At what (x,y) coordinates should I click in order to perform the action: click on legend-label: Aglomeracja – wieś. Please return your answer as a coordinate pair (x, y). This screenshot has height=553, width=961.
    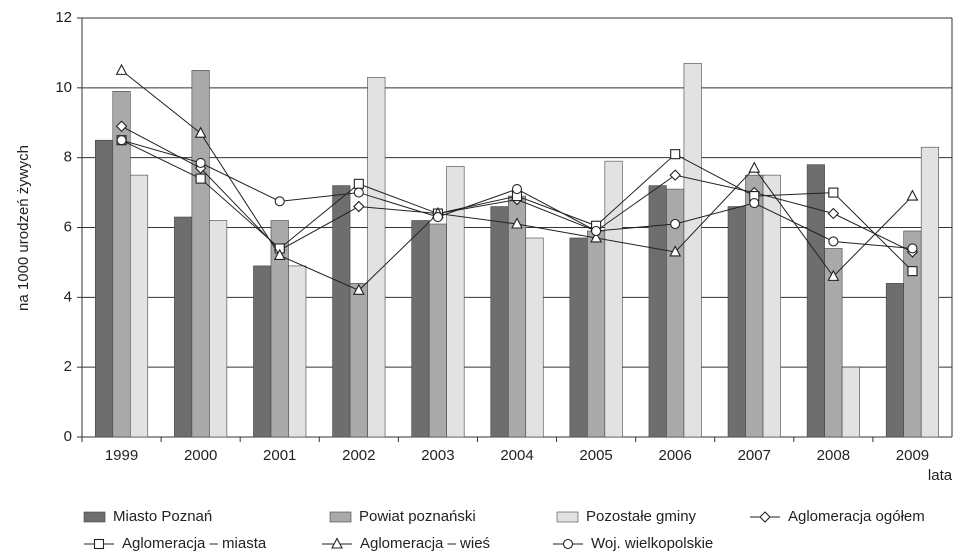
    Looking at the image, I should click on (425, 543).